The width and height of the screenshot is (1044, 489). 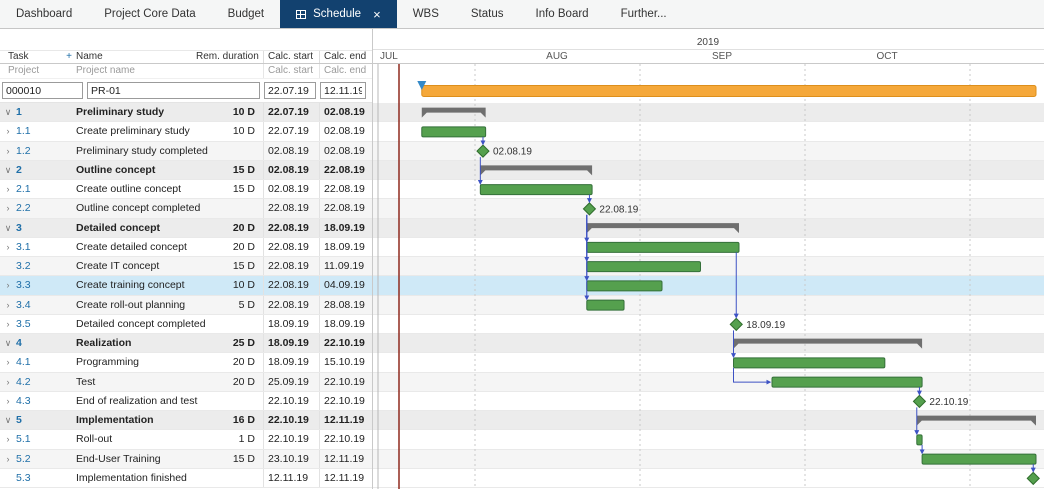 I want to click on task-number: 1.2, so click(x=23, y=150).